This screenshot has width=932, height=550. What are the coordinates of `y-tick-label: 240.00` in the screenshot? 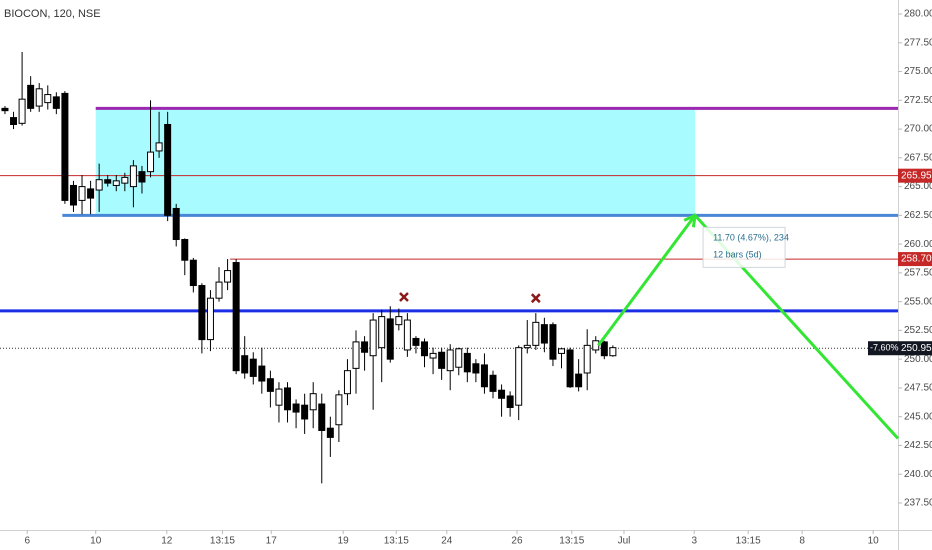 It's located at (918, 474).